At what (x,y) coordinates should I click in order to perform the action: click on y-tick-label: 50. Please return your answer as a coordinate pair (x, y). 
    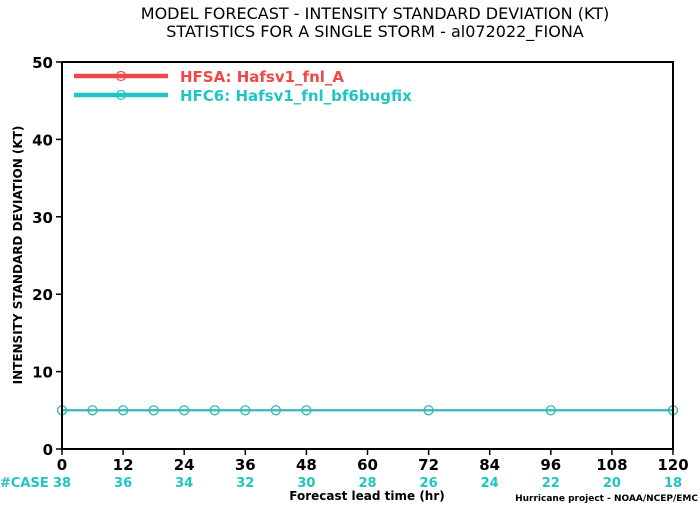
    Looking at the image, I should click on (42, 63).